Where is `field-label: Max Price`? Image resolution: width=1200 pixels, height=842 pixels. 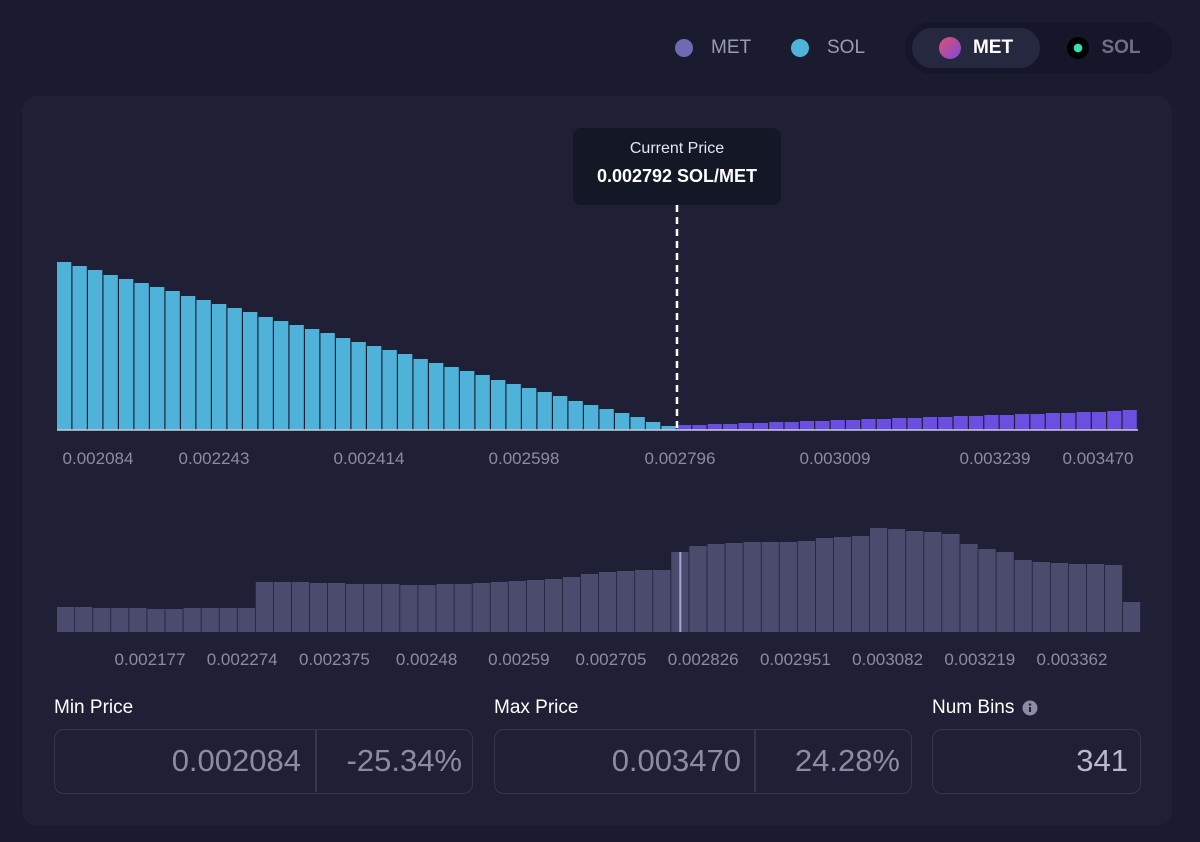 field-label: Max Price is located at coordinates (536, 707).